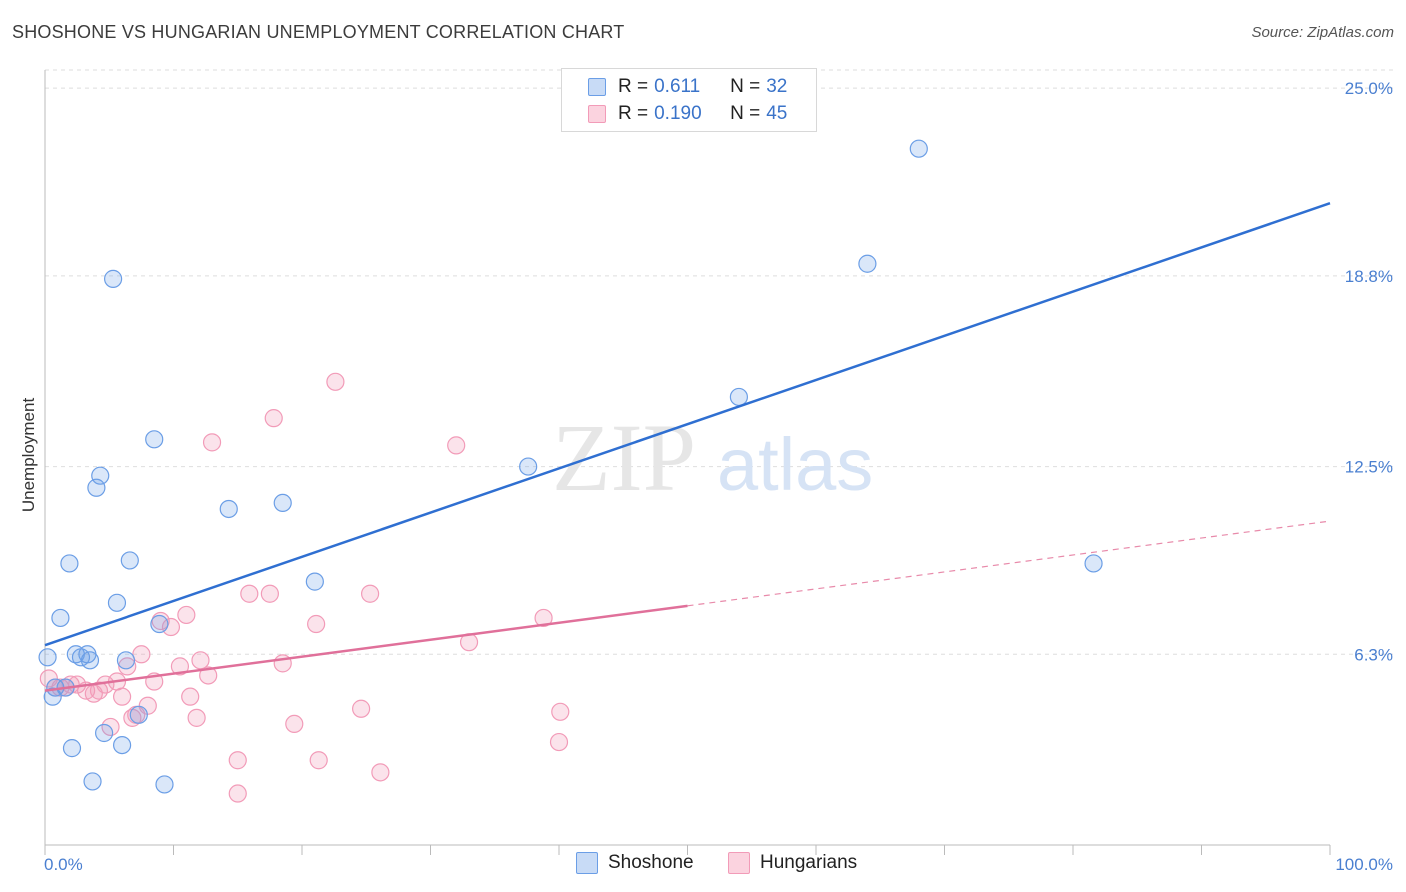 This screenshot has height=892, width=1406. What do you see at coordinates (689, 100) in the screenshot?
I see `stats-legend: R = 0.611 N = 32 R = 0.190 N = 45` at bounding box center [689, 100].